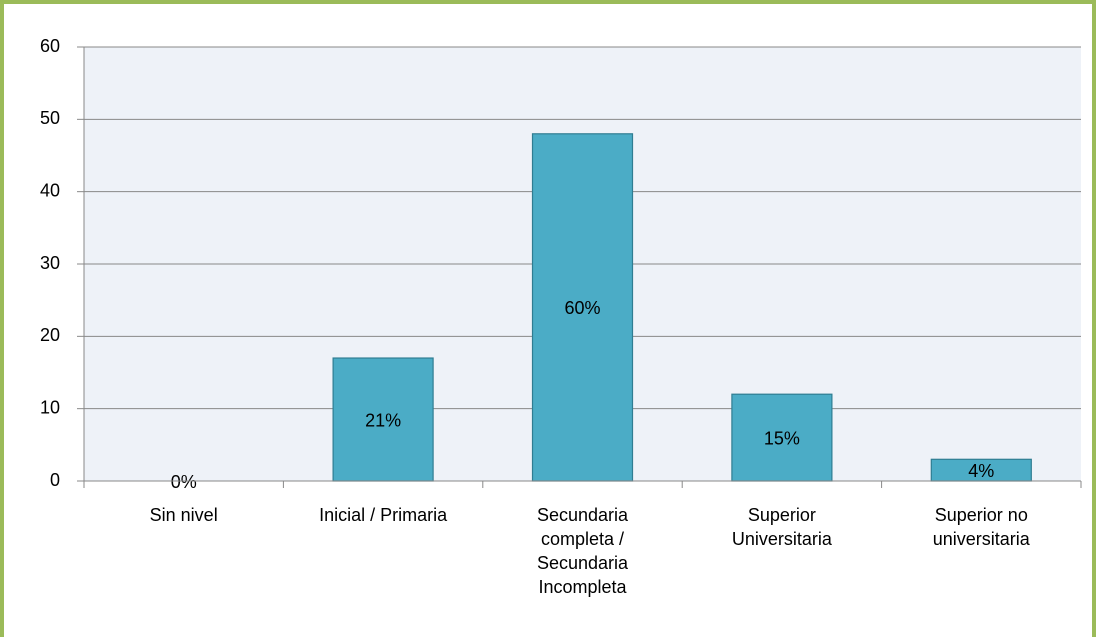  What do you see at coordinates (50, 190) in the screenshot?
I see `y-tick-label: 40` at bounding box center [50, 190].